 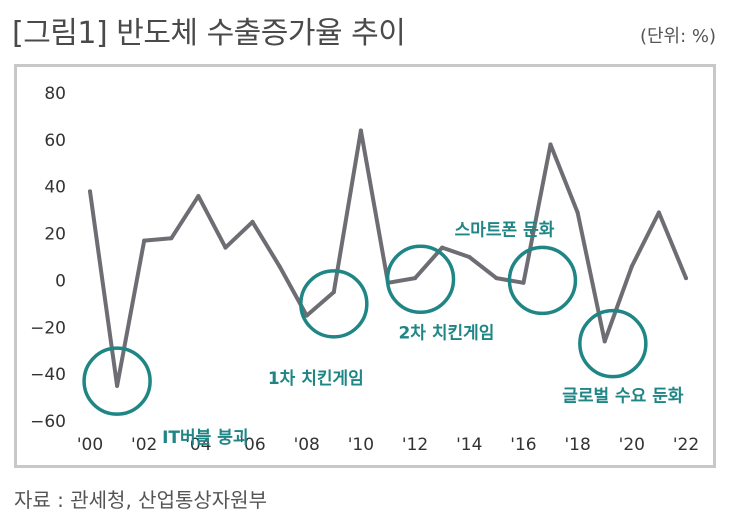 What do you see at coordinates (60, 281) in the screenshot?
I see `y-tick-label: 0` at bounding box center [60, 281].